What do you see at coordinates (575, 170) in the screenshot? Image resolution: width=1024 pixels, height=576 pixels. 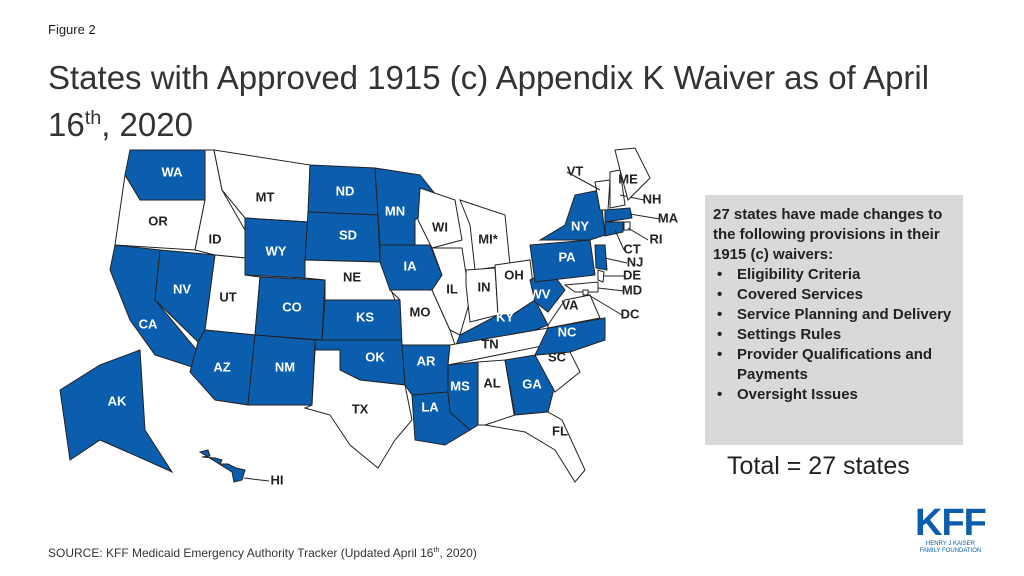 I see `state-label: VT` at bounding box center [575, 170].